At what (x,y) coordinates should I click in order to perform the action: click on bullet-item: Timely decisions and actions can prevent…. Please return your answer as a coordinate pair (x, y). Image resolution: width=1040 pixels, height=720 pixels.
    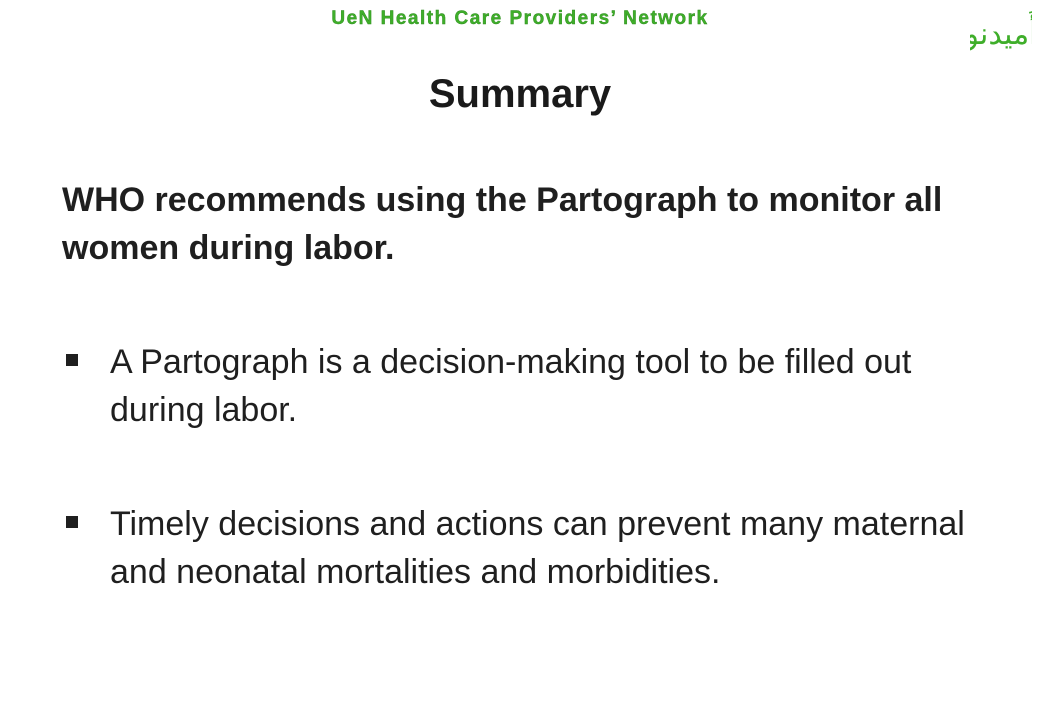
    Looking at the image, I should click on (527, 548).